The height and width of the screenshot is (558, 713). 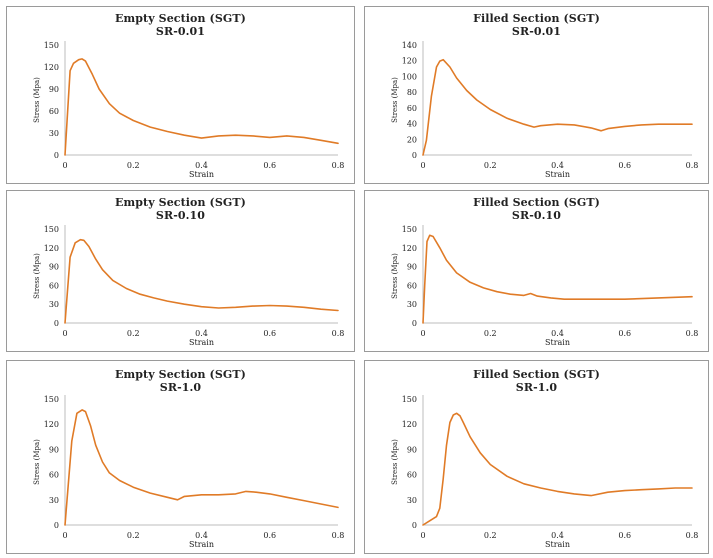 I want to click on y-tick-label: 40, so click(x=412, y=124).